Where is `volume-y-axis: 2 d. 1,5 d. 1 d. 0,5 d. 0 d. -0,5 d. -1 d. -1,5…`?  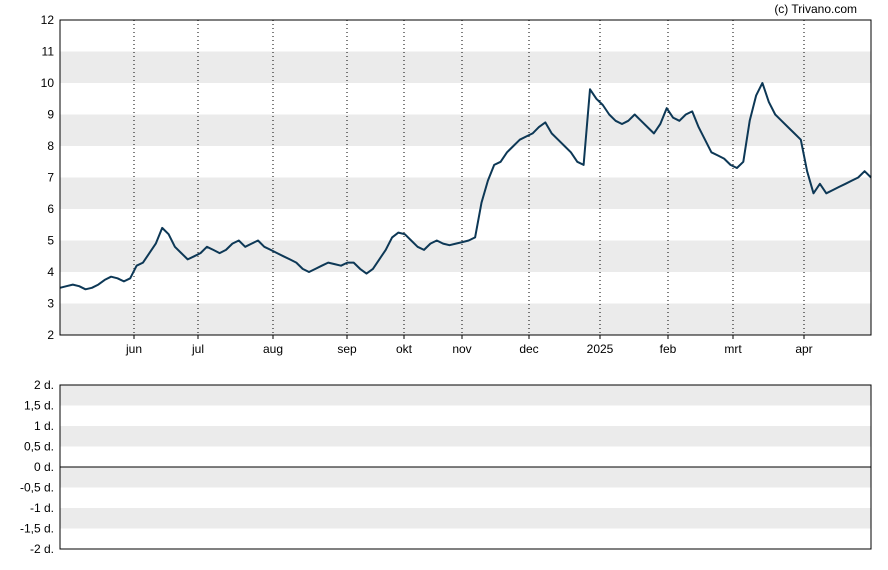
volume-y-axis: 2 d. 1,5 d. 1 d. 0,5 d. 0 d. -0,5 d. -1 d. -1,5… is located at coordinates (37, 467).